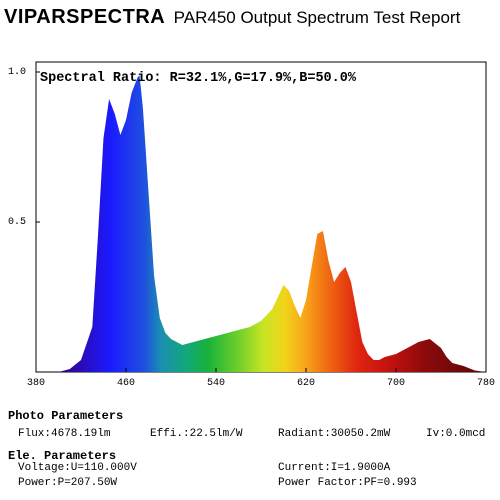 This screenshot has width=500, height=500. What do you see at coordinates (24, 147) in the screenshot?
I see `y-axis-ticks: 1.0 0.5` at bounding box center [24, 147].